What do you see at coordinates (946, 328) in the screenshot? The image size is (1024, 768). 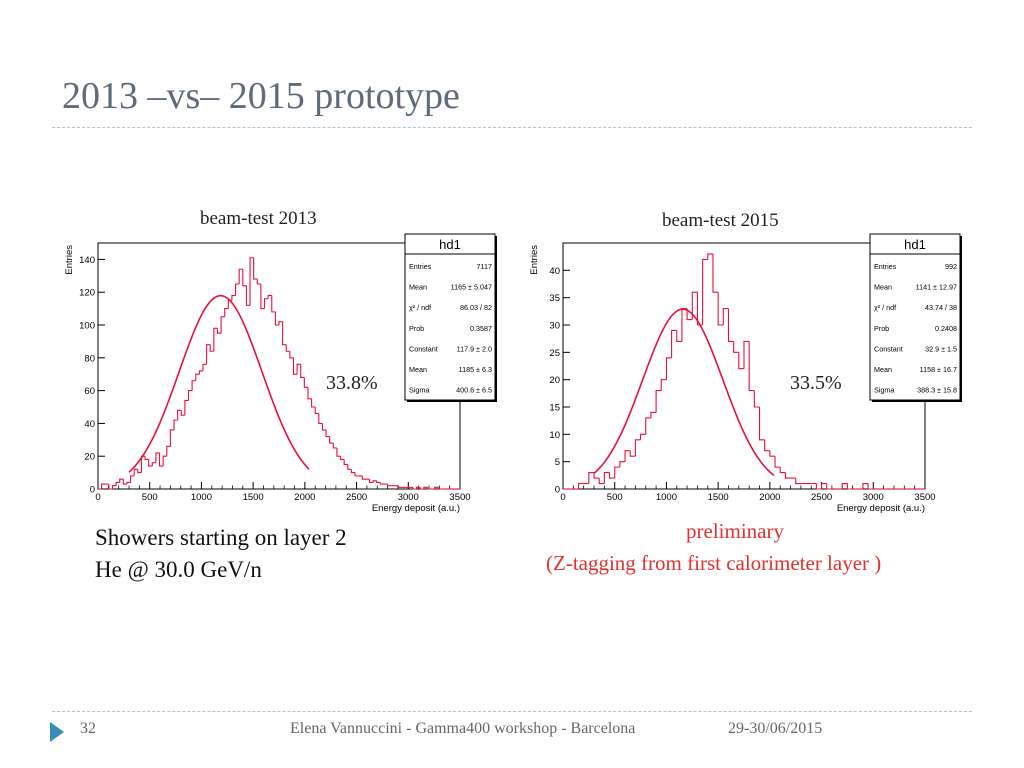 I see `stats-value: 0.2408` at bounding box center [946, 328].